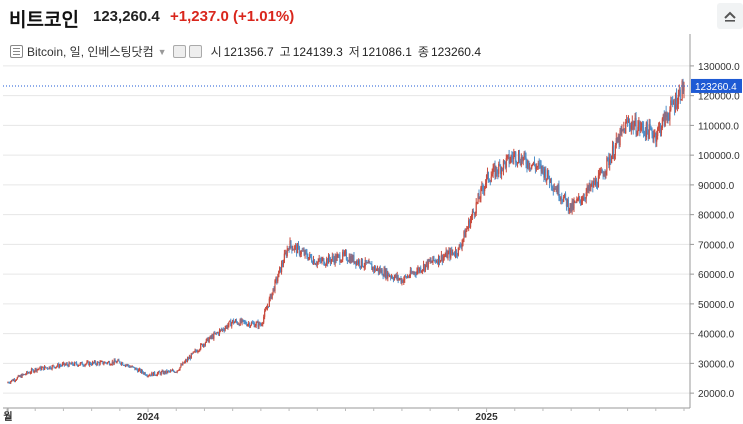  What do you see at coordinates (354, 52) in the screenshot?
I see `low-label: 저` at bounding box center [354, 52].